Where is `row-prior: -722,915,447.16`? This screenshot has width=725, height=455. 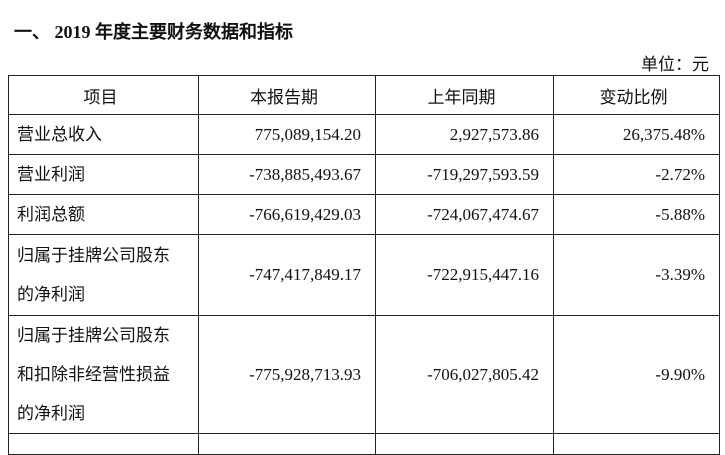 row-prior: -722,915,447.16 is located at coordinates (464, 275).